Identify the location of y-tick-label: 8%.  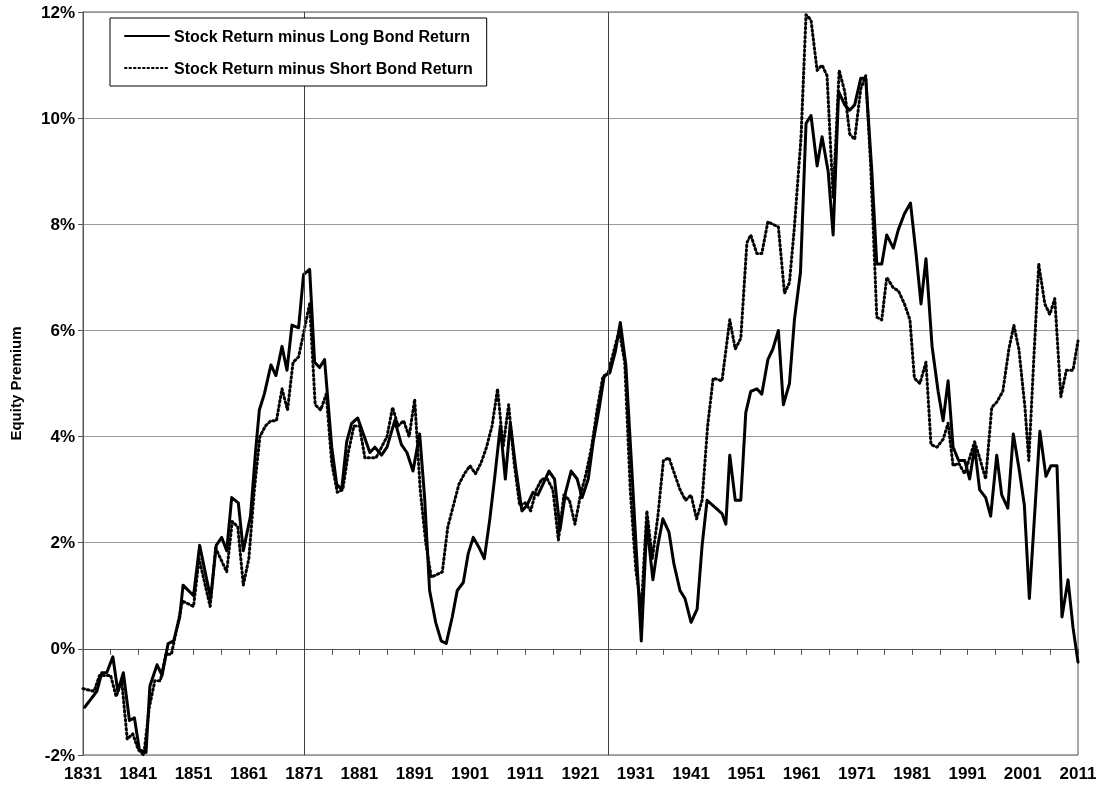
(62, 224).